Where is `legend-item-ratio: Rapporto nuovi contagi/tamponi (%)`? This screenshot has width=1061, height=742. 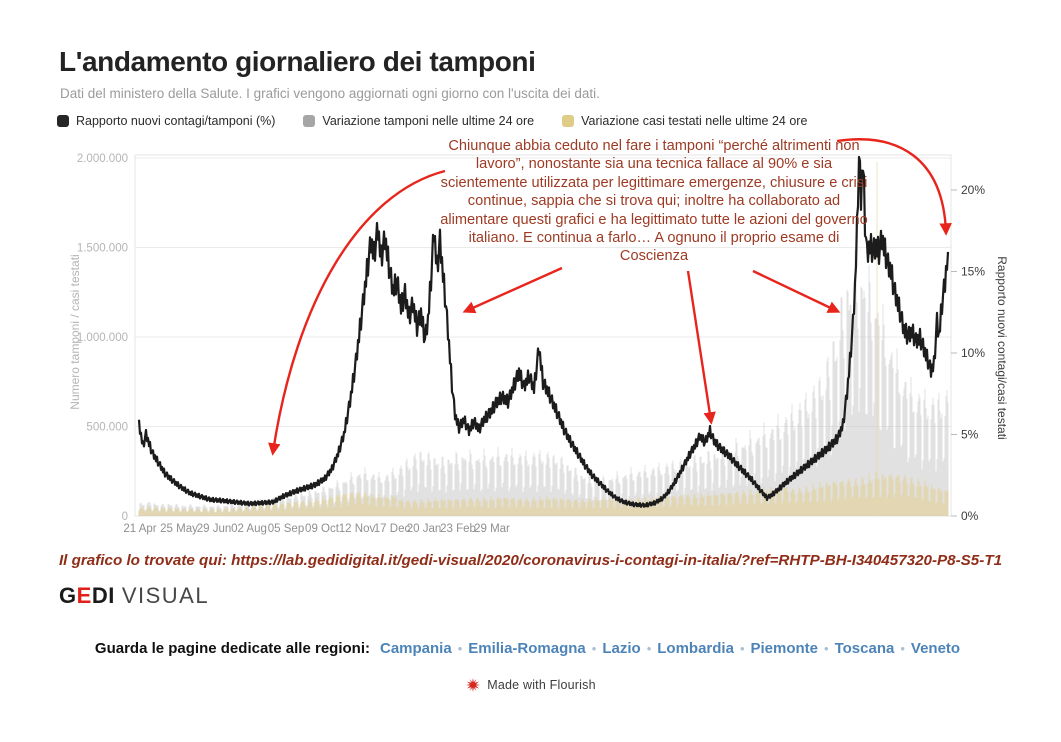 legend-item-ratio: Rapporto nuovi contagi/tamponi (%) is located at coordinates (166, 121).